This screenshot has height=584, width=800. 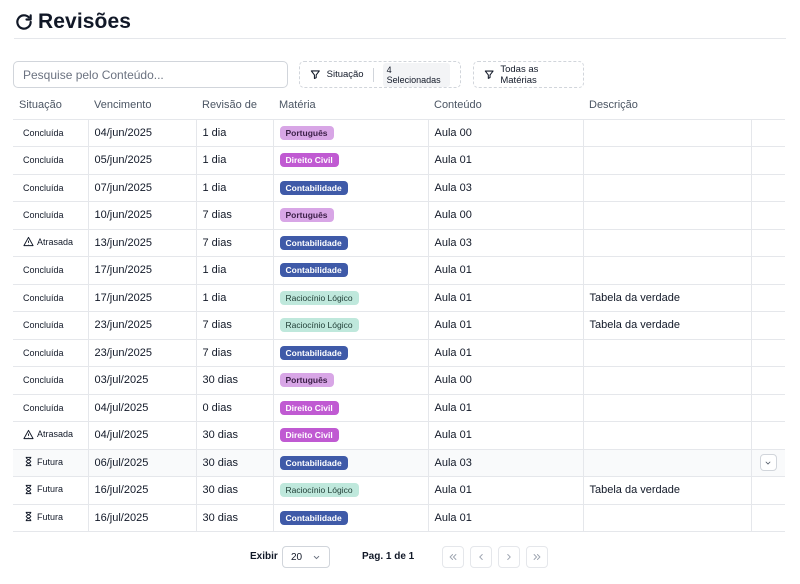 I want to click on situacao-filter-button: Situação 4 Selecionadas, so click(x=380, y=74).